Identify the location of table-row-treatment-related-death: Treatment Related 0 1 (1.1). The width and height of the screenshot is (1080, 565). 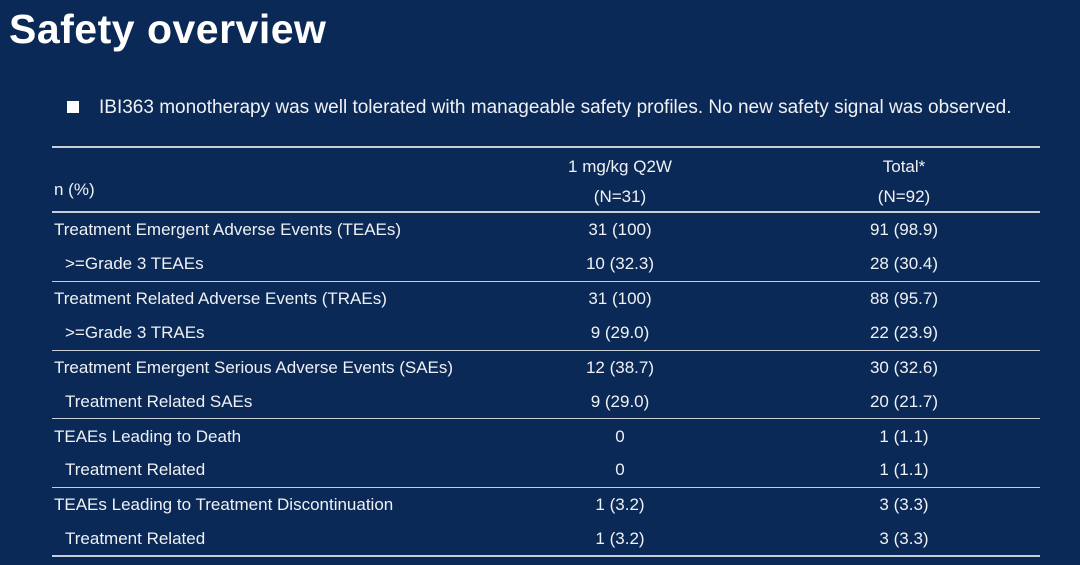
(546, 471).